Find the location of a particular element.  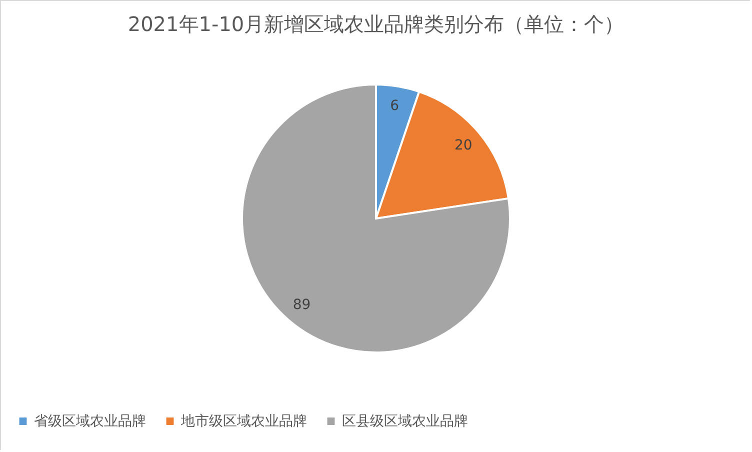

legend-label: 省级区域农业品牌 is located at coordinates (90, 421).